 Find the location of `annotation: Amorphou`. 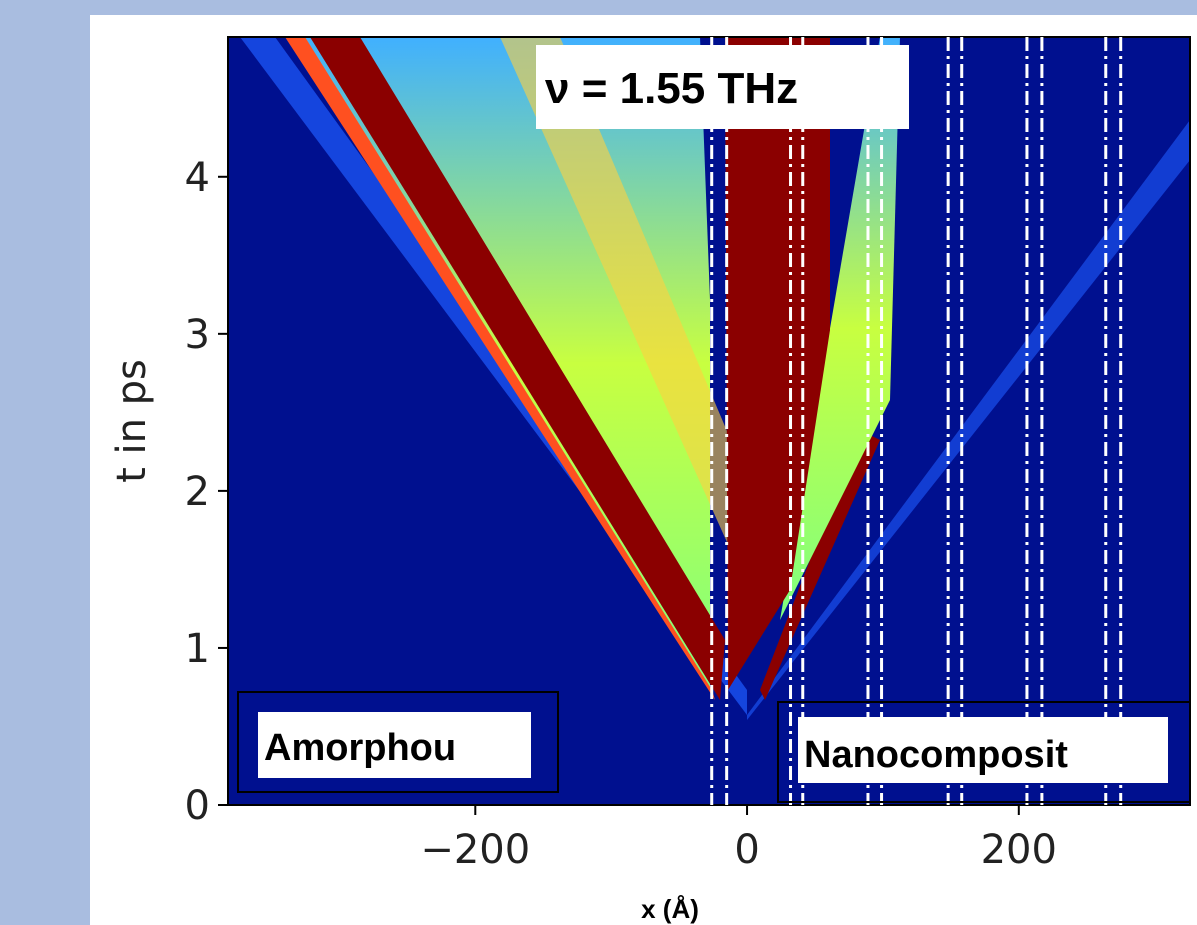

annotation: Amorphou is located at coordinates (360, 748).